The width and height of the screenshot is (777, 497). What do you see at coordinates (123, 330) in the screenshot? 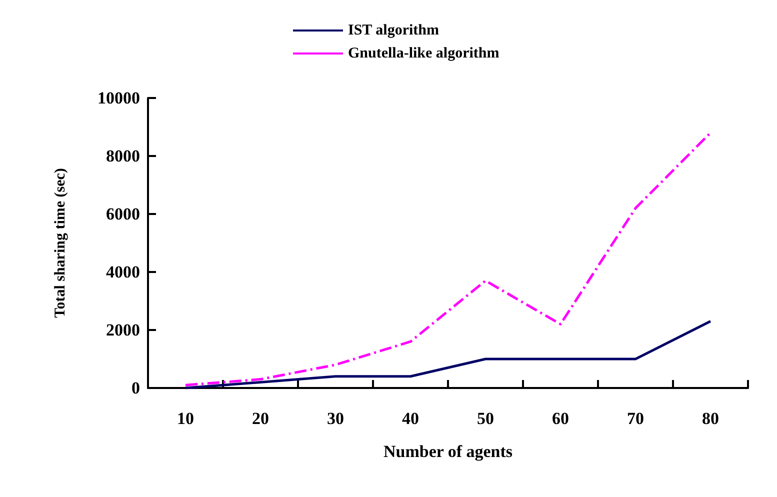
I see `y-tick-label: 2000` at bounding box center [123, 330].